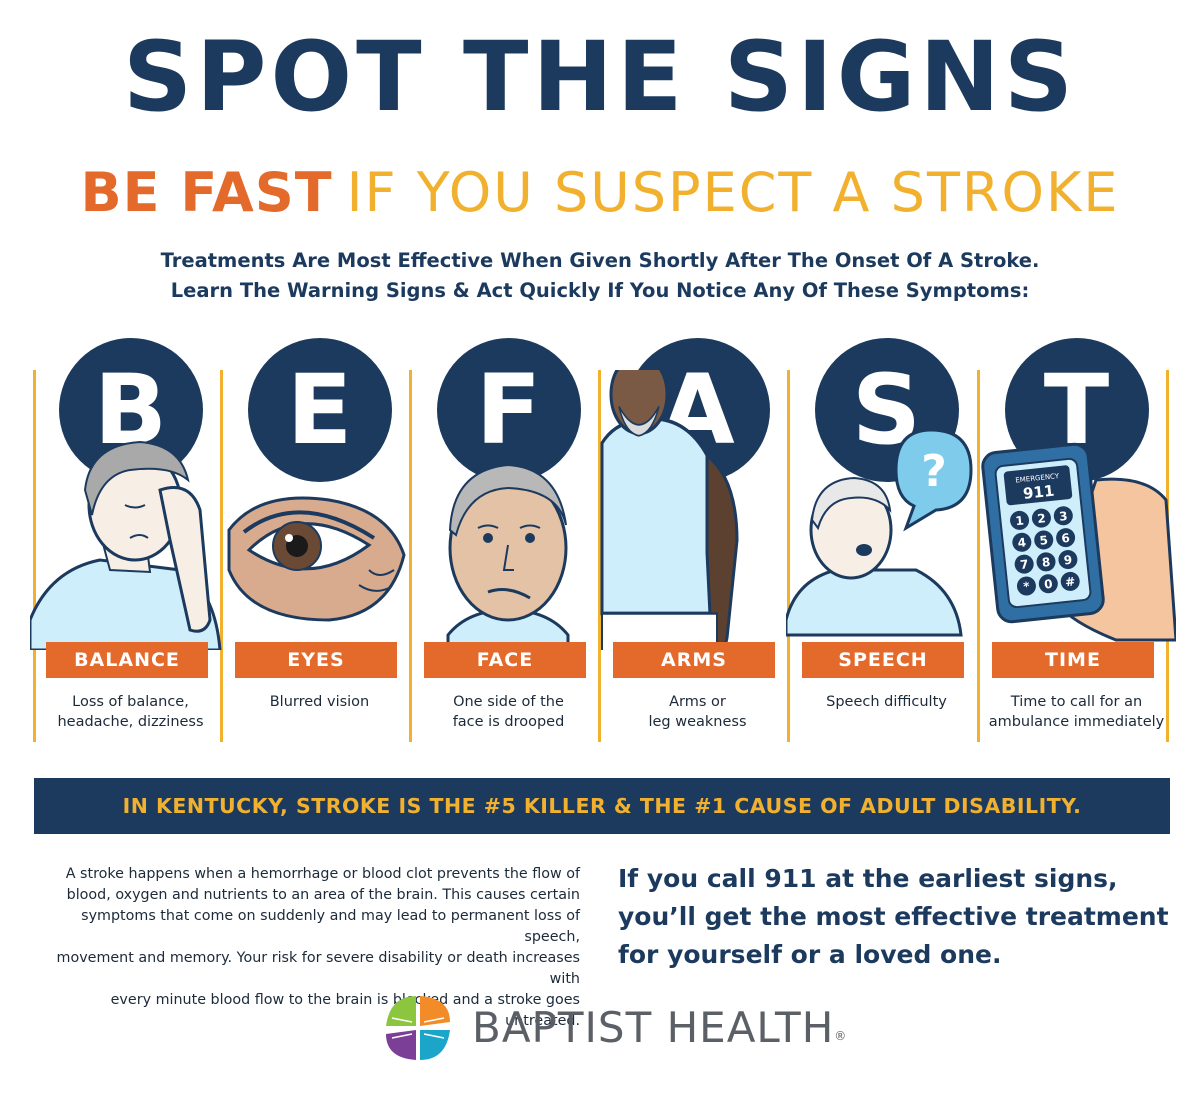 The height and width of the screenshot is (1096, 1200). What do you see at coordinates (1076, 722) in the screenshot?
I see `desc-line: ambulance immediately` at bounding box center [1076, 722].